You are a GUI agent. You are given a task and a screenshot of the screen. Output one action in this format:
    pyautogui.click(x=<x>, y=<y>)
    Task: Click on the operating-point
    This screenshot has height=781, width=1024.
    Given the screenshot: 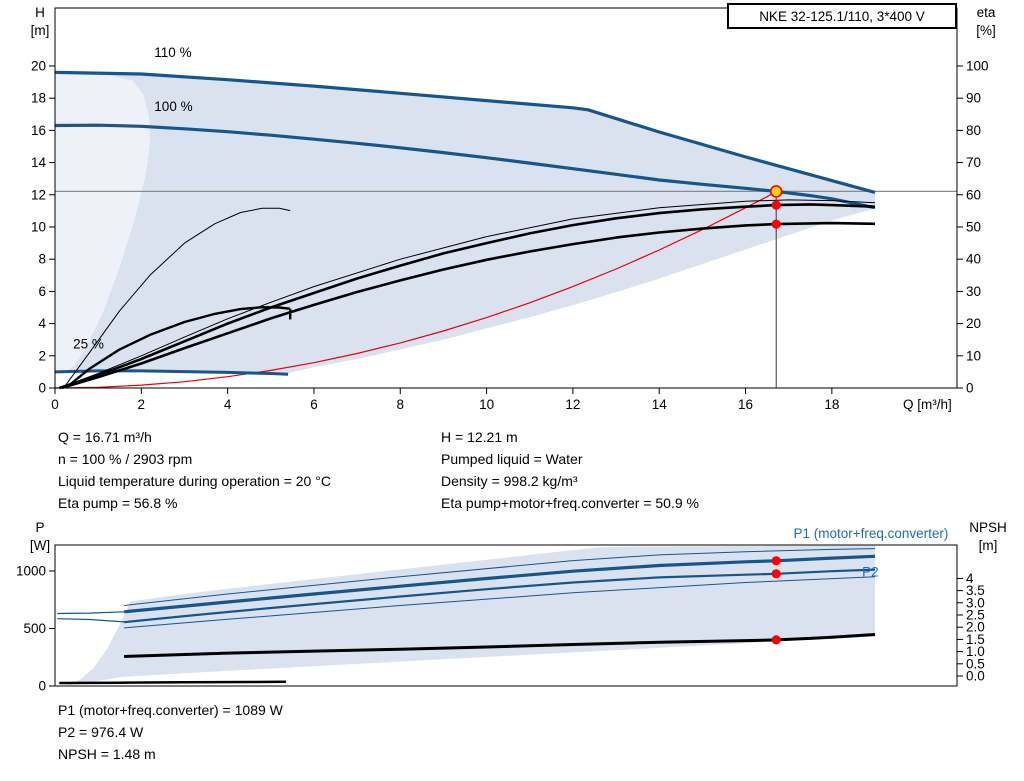 What is the action you would take?
    pyautogui.click(x=776, y=191)
    